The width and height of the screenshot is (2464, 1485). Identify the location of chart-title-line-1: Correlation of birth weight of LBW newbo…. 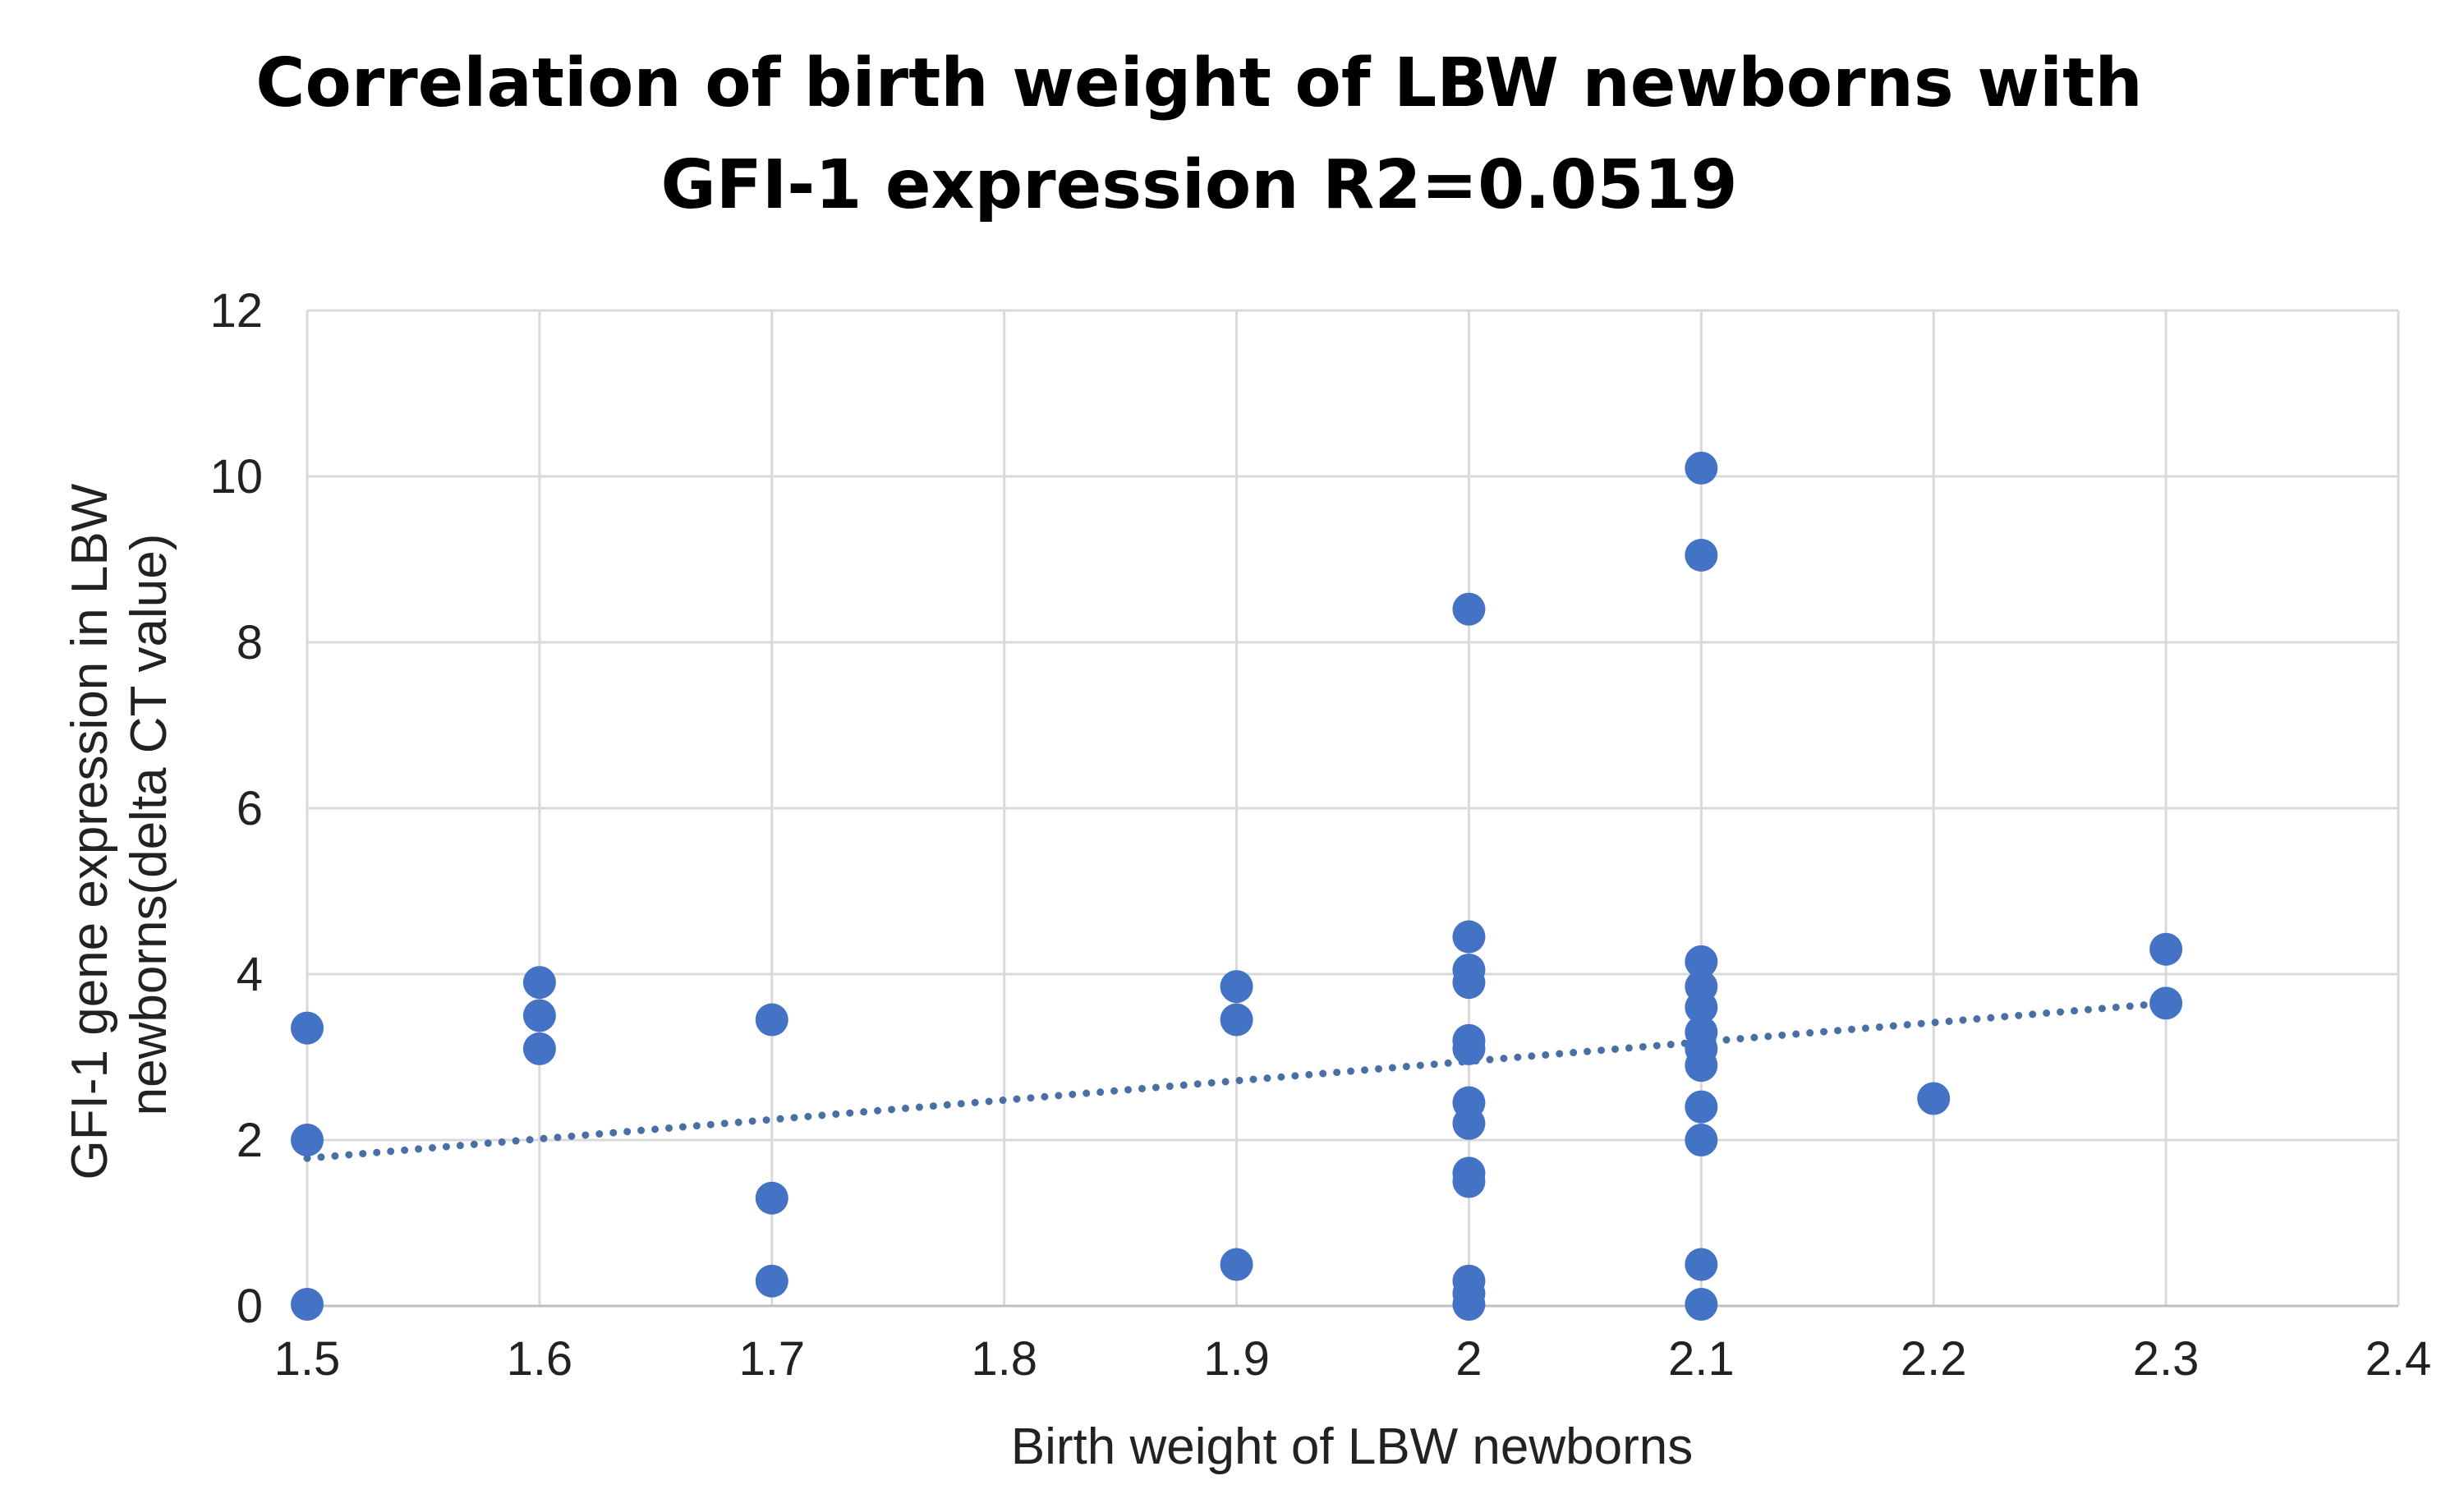
(1199, 83).